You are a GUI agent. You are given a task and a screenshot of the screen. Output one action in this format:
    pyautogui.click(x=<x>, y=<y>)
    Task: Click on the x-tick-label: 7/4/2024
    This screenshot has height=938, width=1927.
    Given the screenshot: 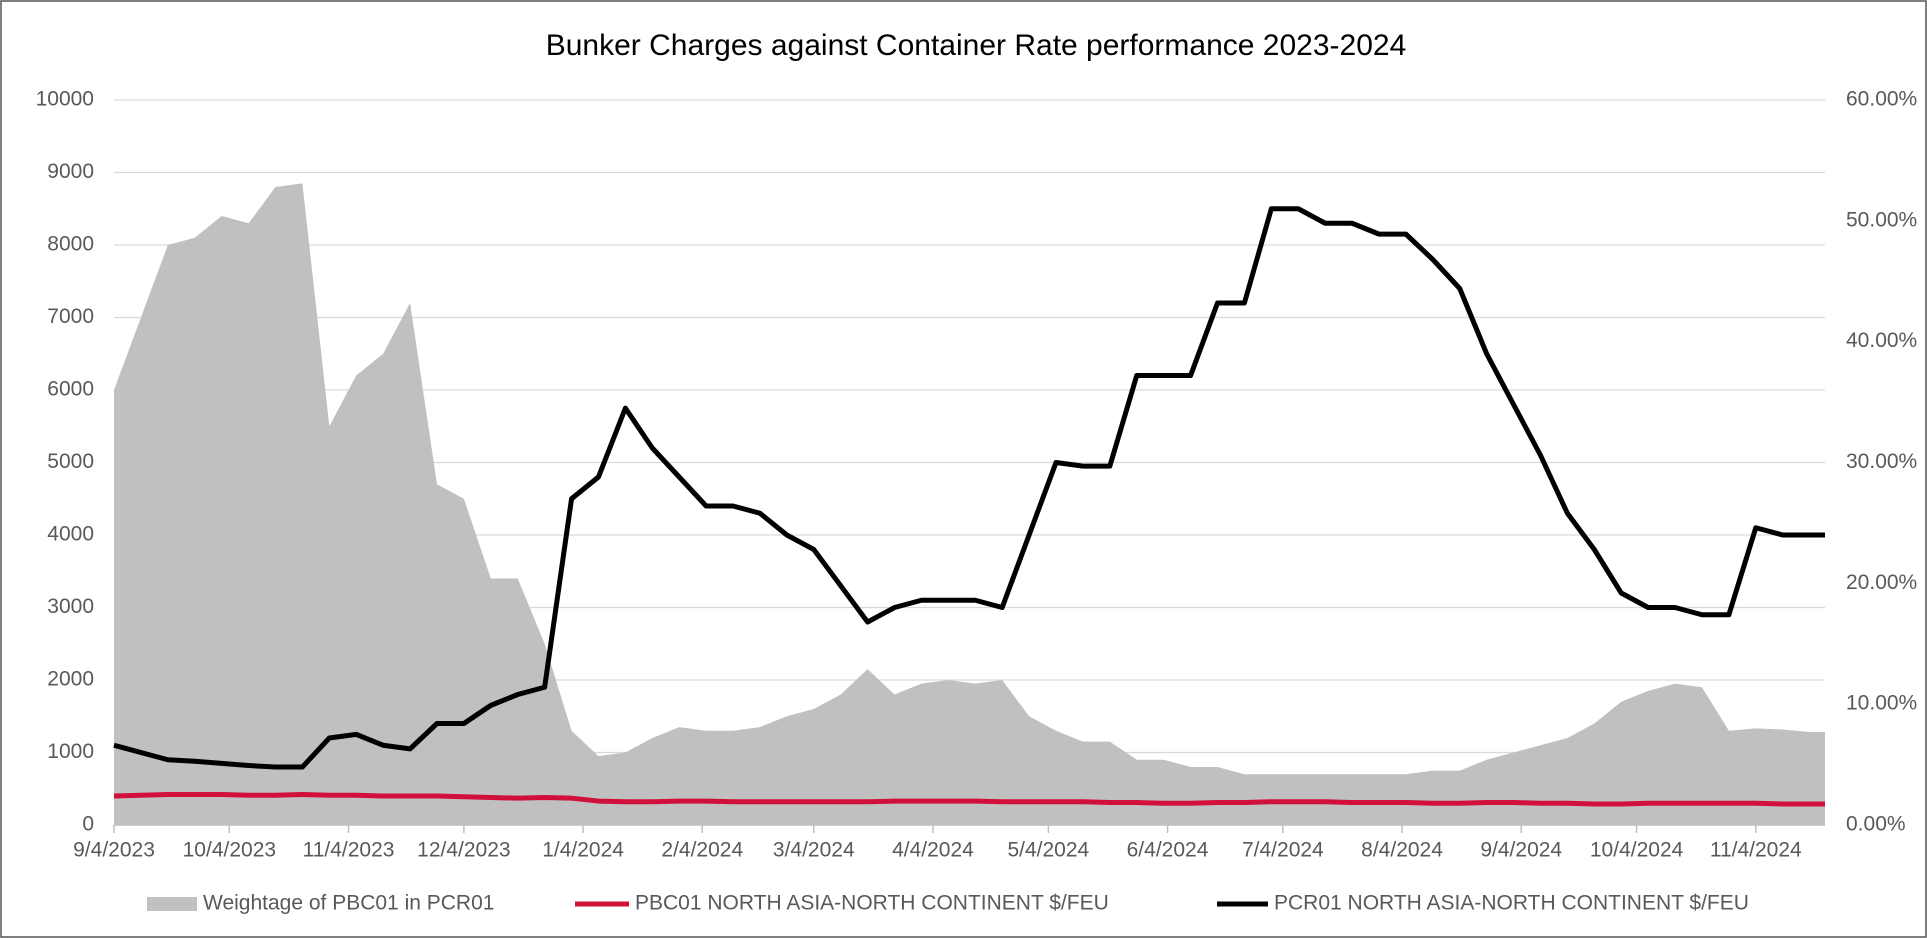 What is the action you would take?
    pyautogui.click(x=1283, y=850)
    